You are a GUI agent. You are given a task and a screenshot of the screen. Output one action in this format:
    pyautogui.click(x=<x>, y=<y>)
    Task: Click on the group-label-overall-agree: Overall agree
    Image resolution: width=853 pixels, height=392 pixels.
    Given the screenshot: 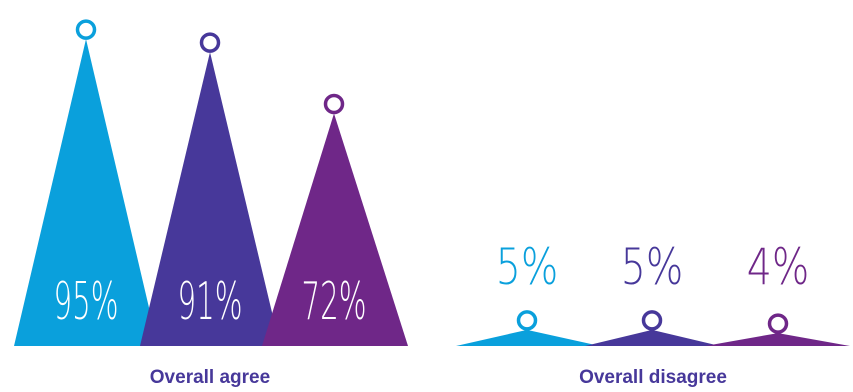 What is the action you would take?
    pyautogui.click(x=210, y=377)
    